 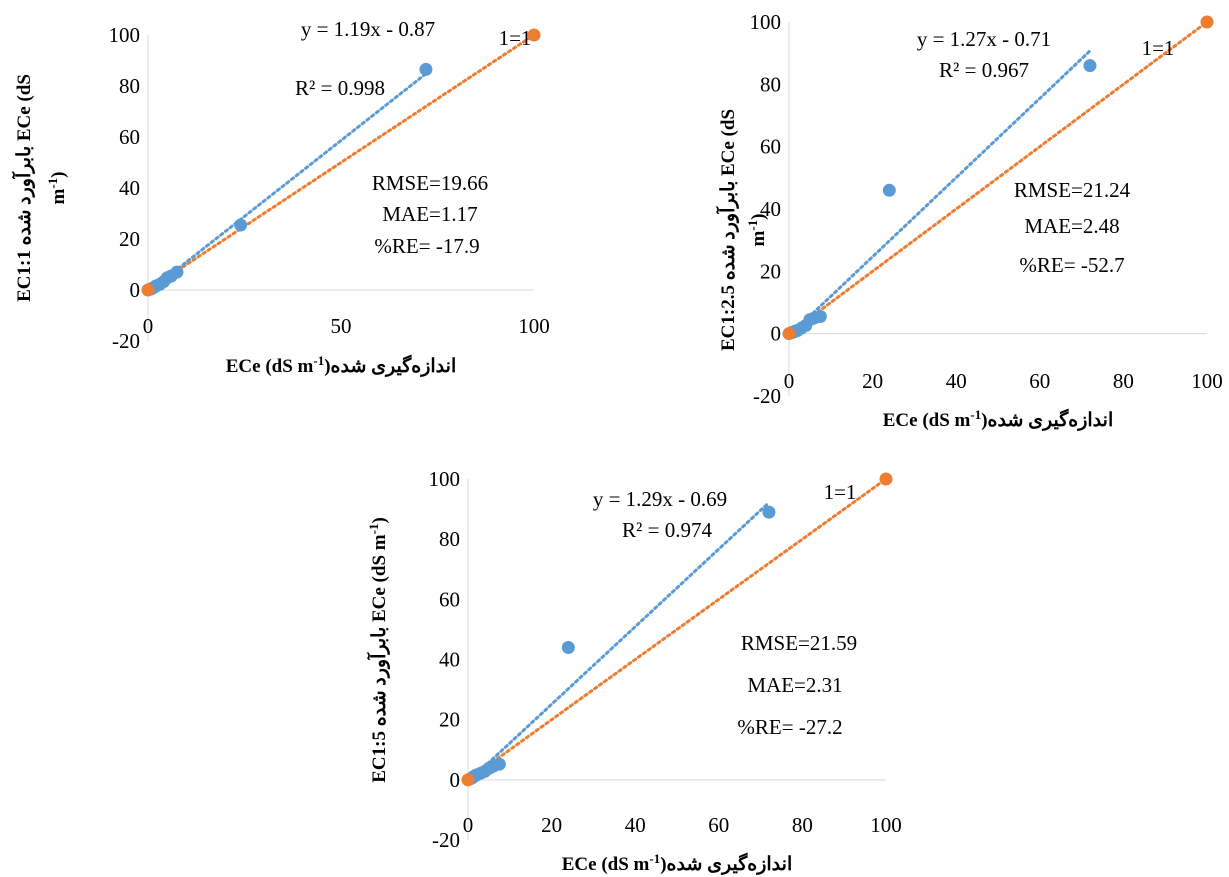 I want to click on y-title-line: EC1:5 بابرآورد شده ECe (dS m-1), so click(x=378, y=650).